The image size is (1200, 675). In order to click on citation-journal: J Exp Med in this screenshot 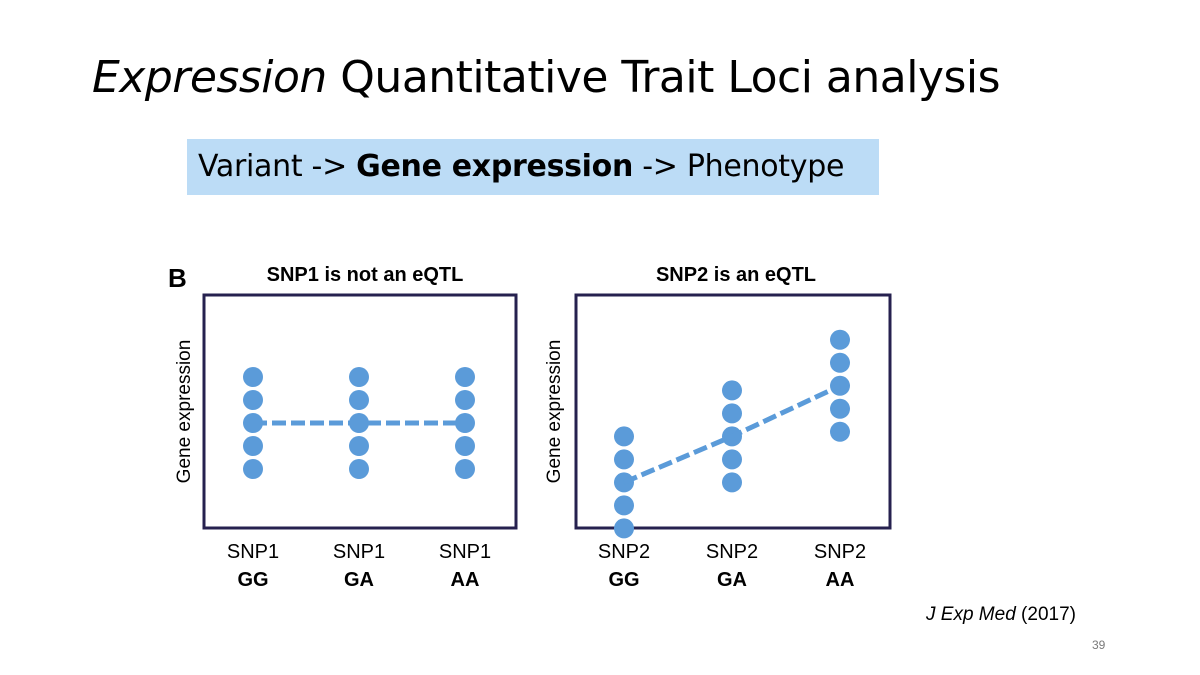, I will do `click(971, 614)`.